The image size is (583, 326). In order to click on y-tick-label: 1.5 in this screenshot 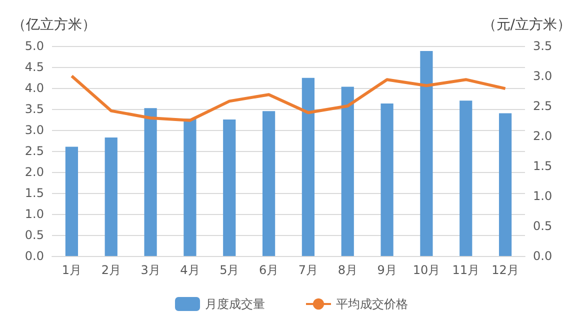, I will do `click(34, 193)`.